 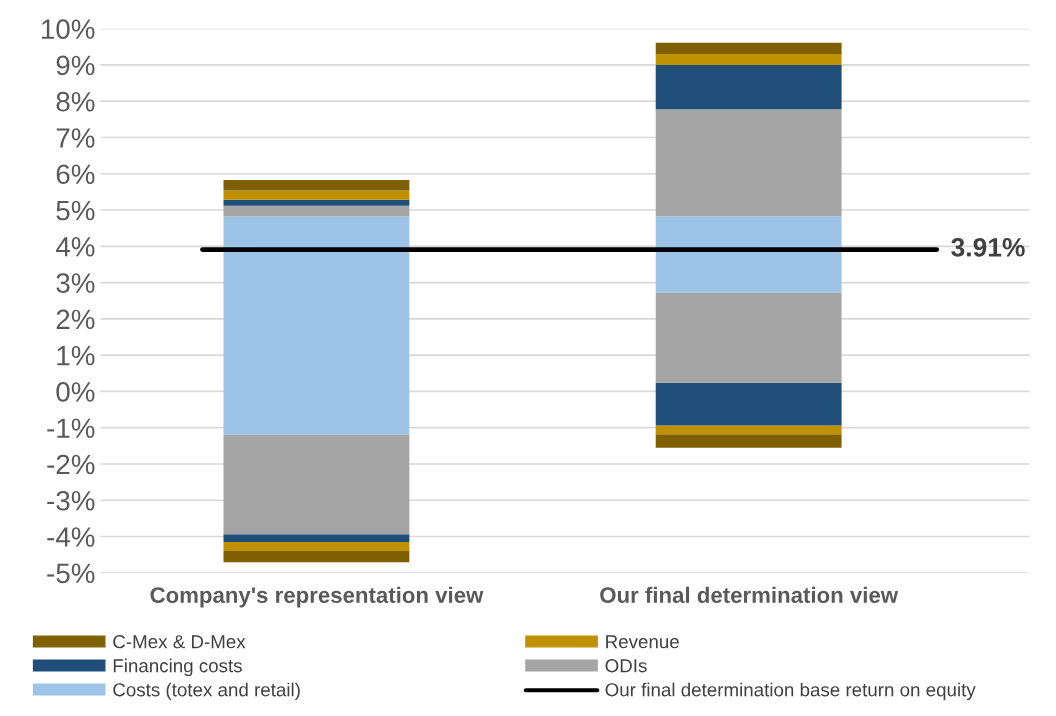 What do you see at coordinates (75, 247) in the screenshot?
I see `y-tick-label: 4%` at bounding box center [75, 247].